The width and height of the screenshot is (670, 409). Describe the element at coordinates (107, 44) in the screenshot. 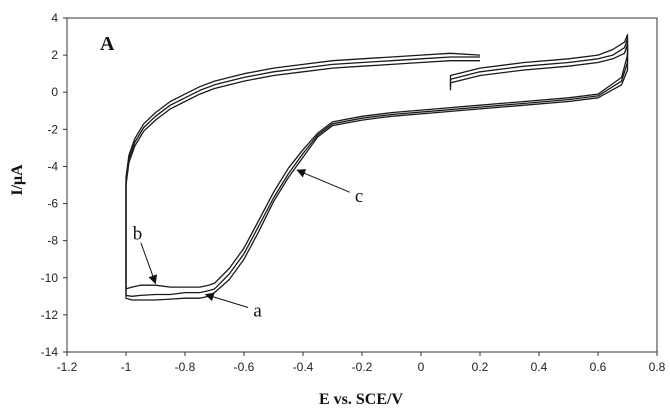

I see `panel-label: A` at that location.